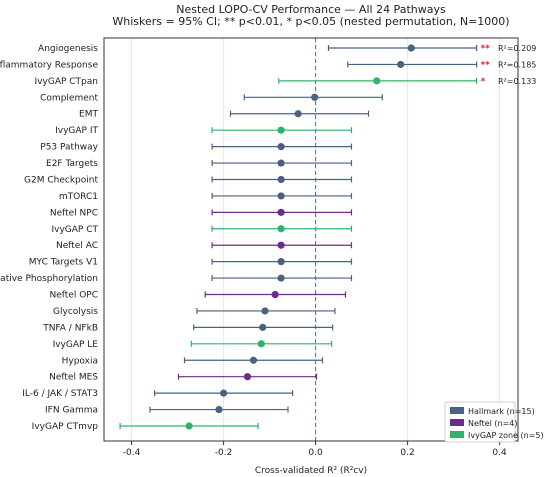  What do you see at coordinates (167, 410) in the screenshot?
I see `pathway-row: IFN Gamma` at bounding box center [167, 410].